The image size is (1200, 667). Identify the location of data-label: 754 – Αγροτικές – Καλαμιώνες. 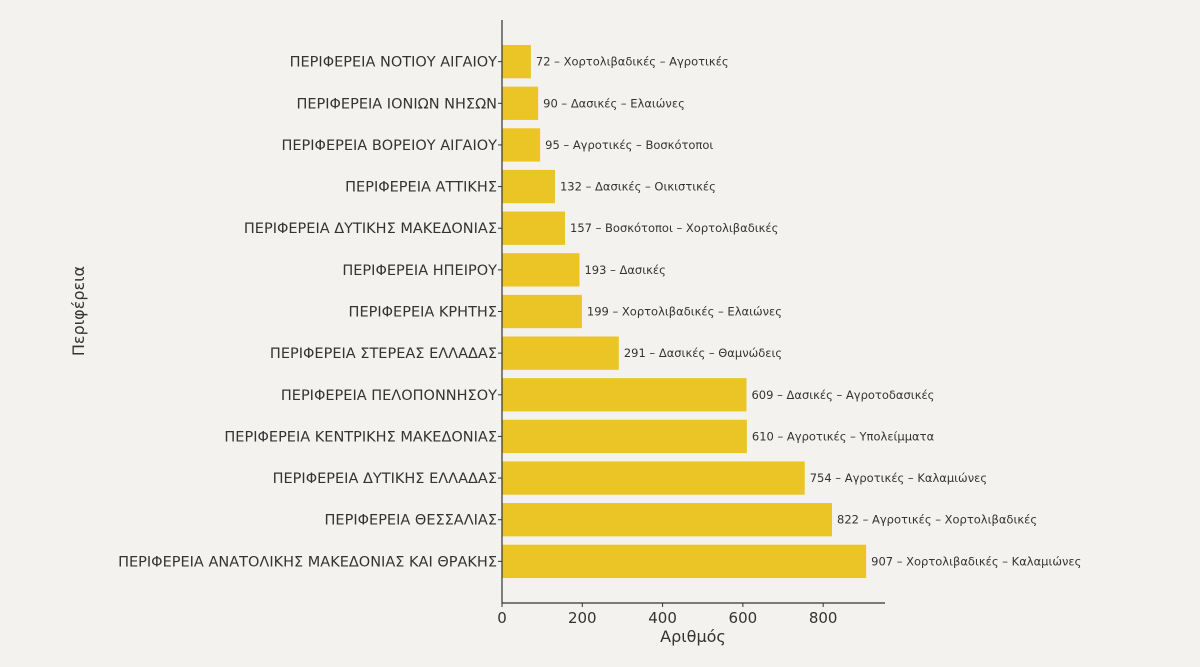
(898, 478).